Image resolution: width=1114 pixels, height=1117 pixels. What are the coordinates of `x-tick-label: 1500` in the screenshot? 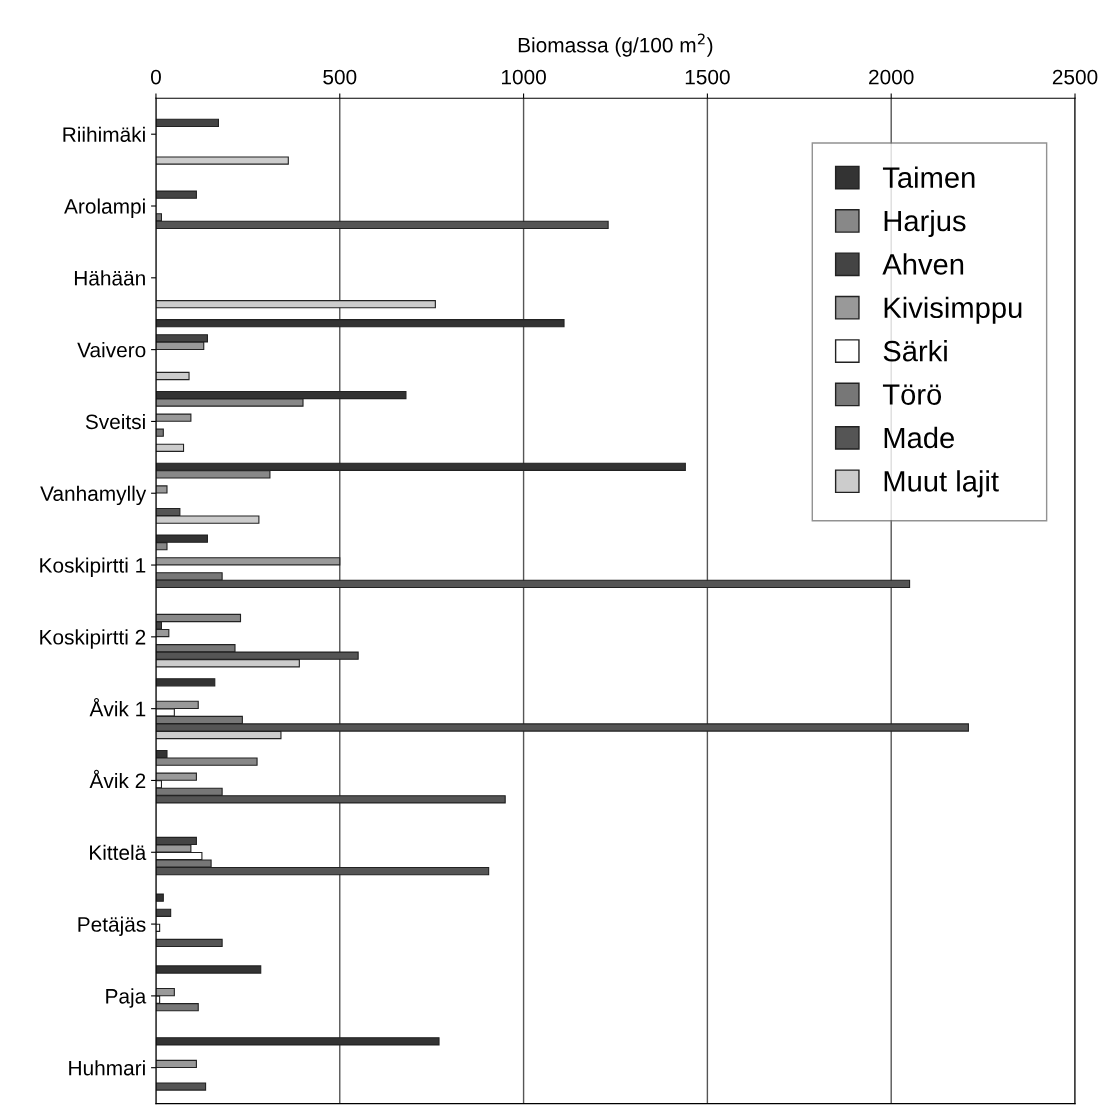 It's located at (707, 77).